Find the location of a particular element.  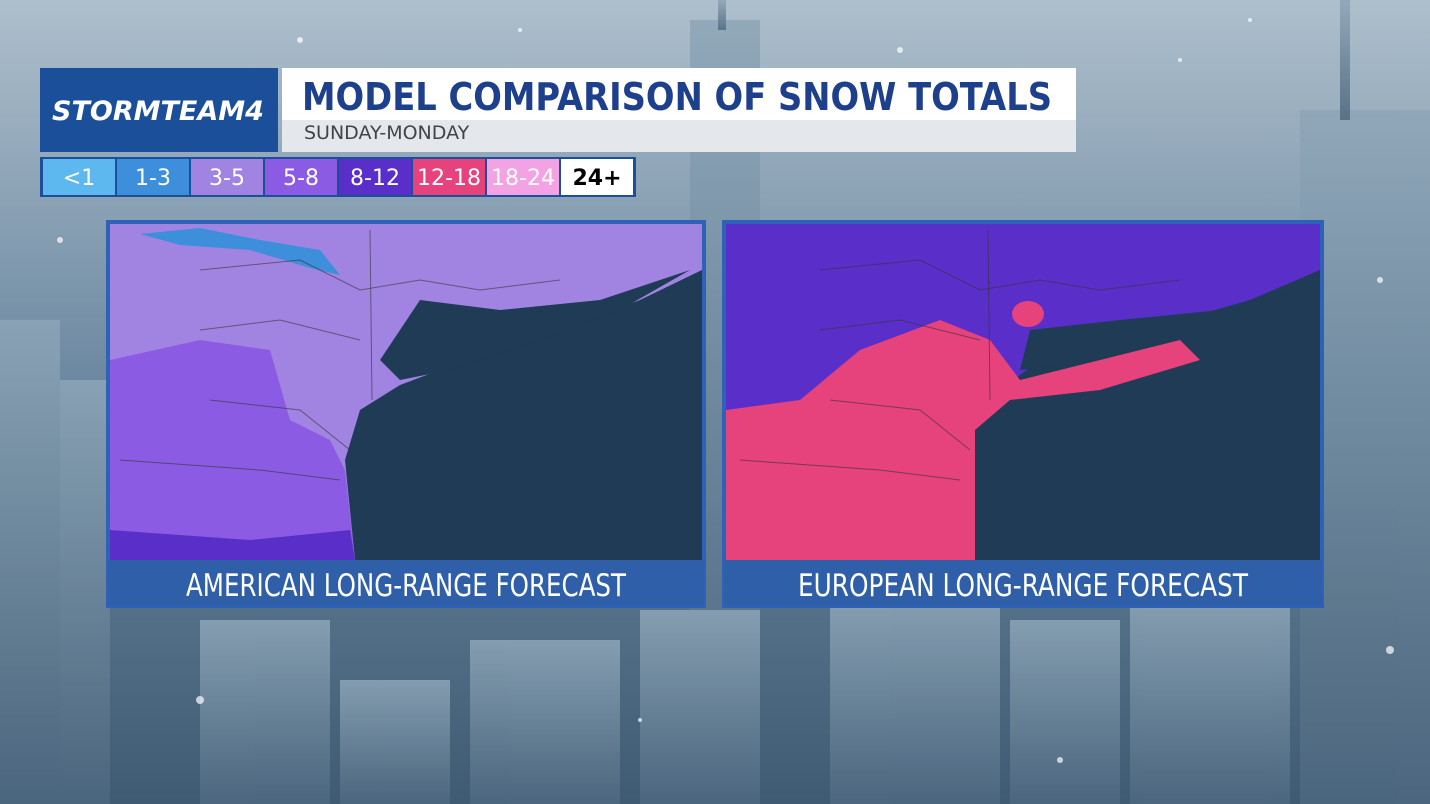

legend-label: 3-5 is located at coordinates (227, 178).